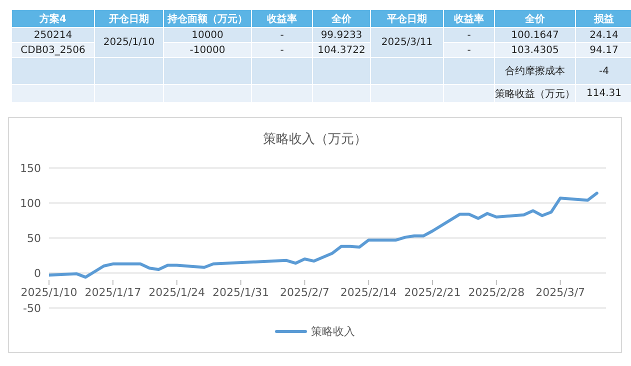 The height and width of the screenshot is (366, 631). Describe the element at coordinates (407, 18) in the screenshot. I see `text: 平仓日期` at that location.